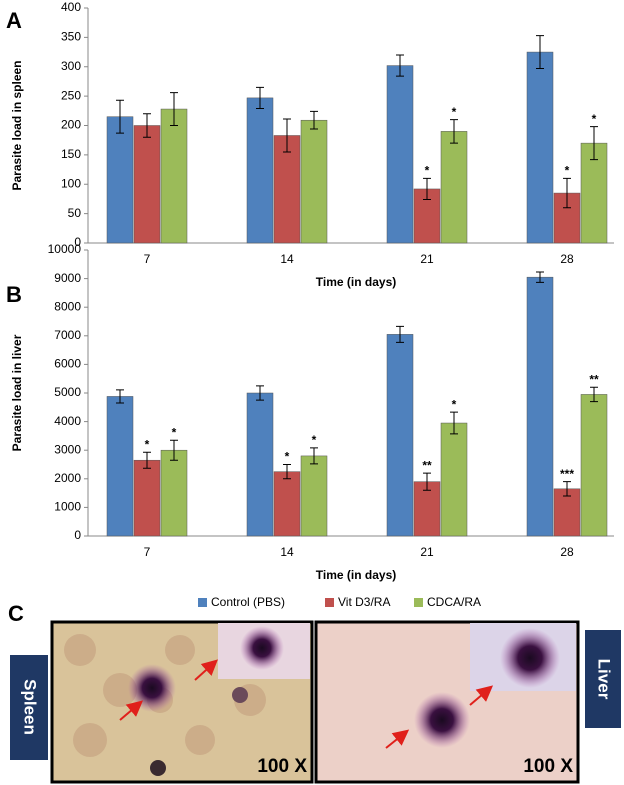  Describe the element at coordinates (67, 306) in the screenshot. I see `y-tick-label: 8000` at that location.